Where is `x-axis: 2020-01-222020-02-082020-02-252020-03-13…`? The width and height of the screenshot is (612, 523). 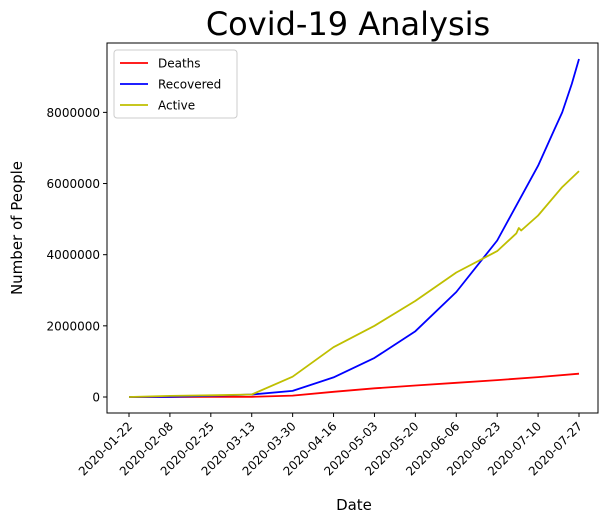
x-axis: 2020-01-222020-02-082020-02-252020-03-13… is located at coordinates (330, 445).